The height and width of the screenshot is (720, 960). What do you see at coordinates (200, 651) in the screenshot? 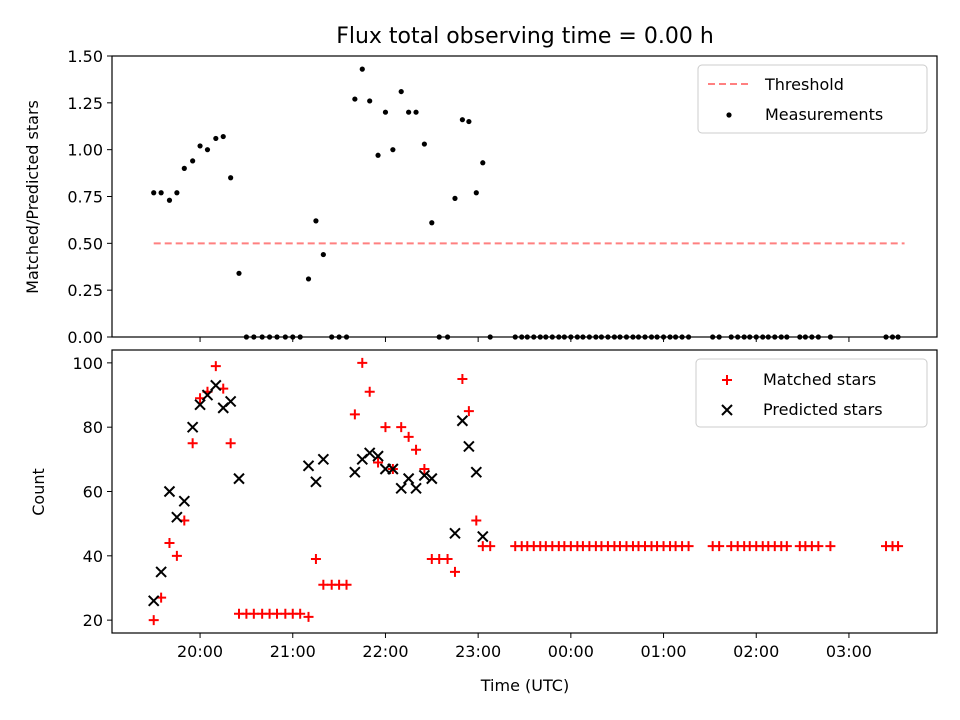
I see `count-x-tick-label: 20:00` at bounding box center [200, 651].